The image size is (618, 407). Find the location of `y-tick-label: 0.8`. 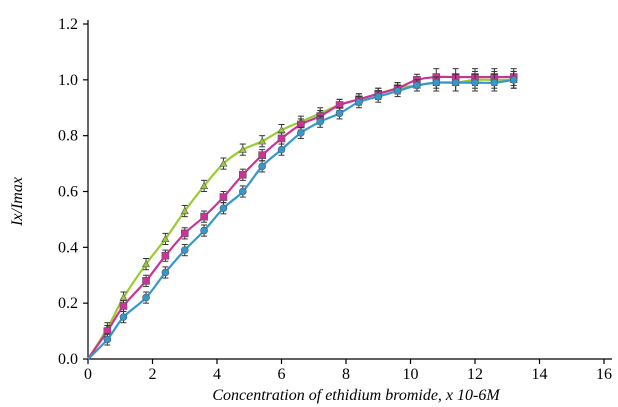

y-tick-label: 0.8 is located at coordinates (68, 136).